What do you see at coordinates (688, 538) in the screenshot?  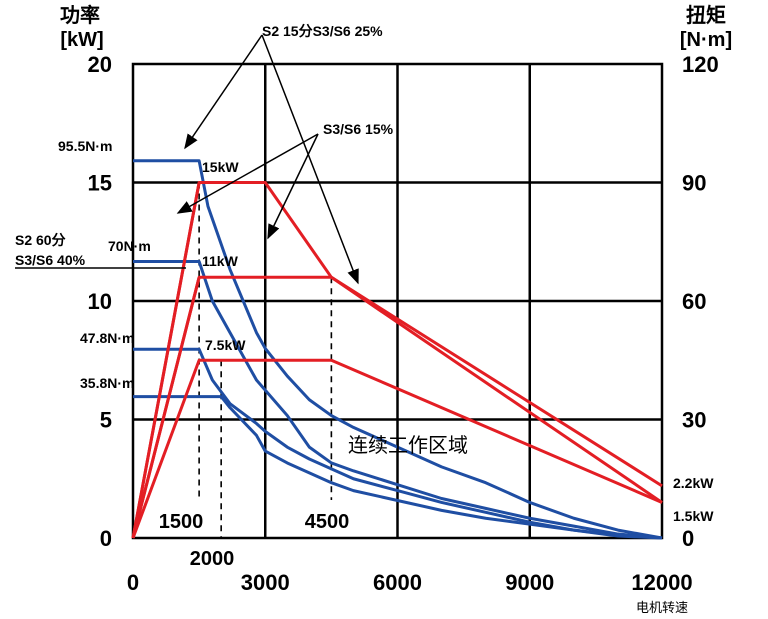 I see `right-tick-label: 0` at bounding box center [688, 538].